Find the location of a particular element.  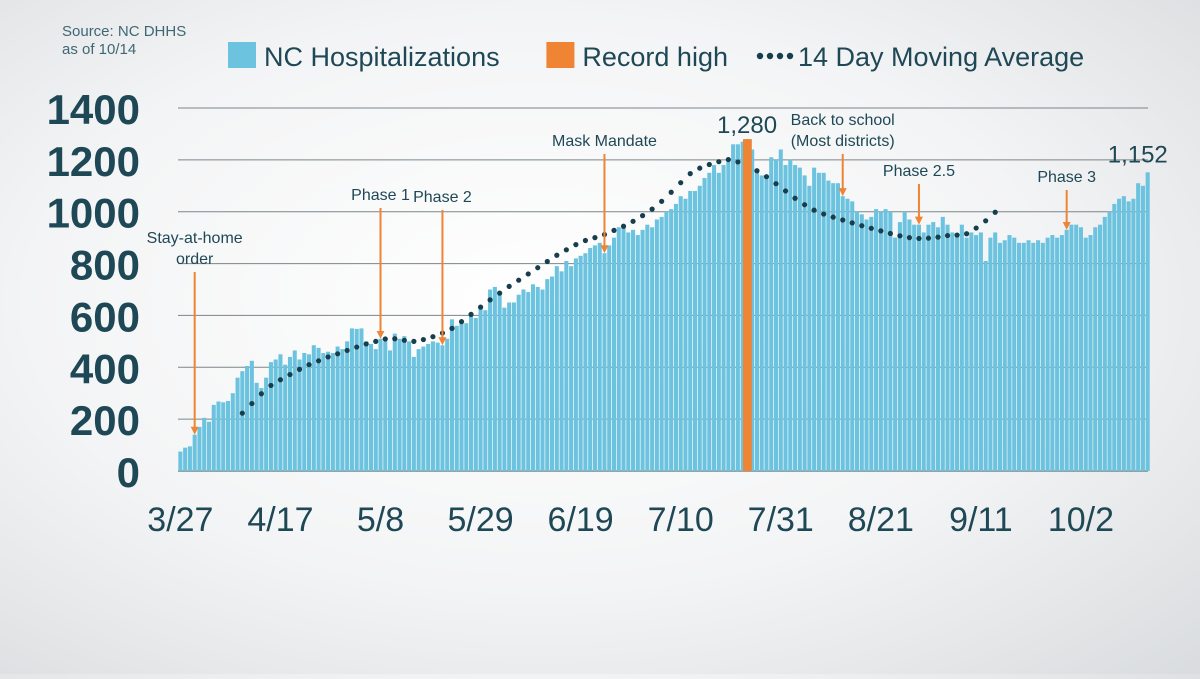

annotation-phase-3: Phase 3 is located at coordinates (1066, 199).